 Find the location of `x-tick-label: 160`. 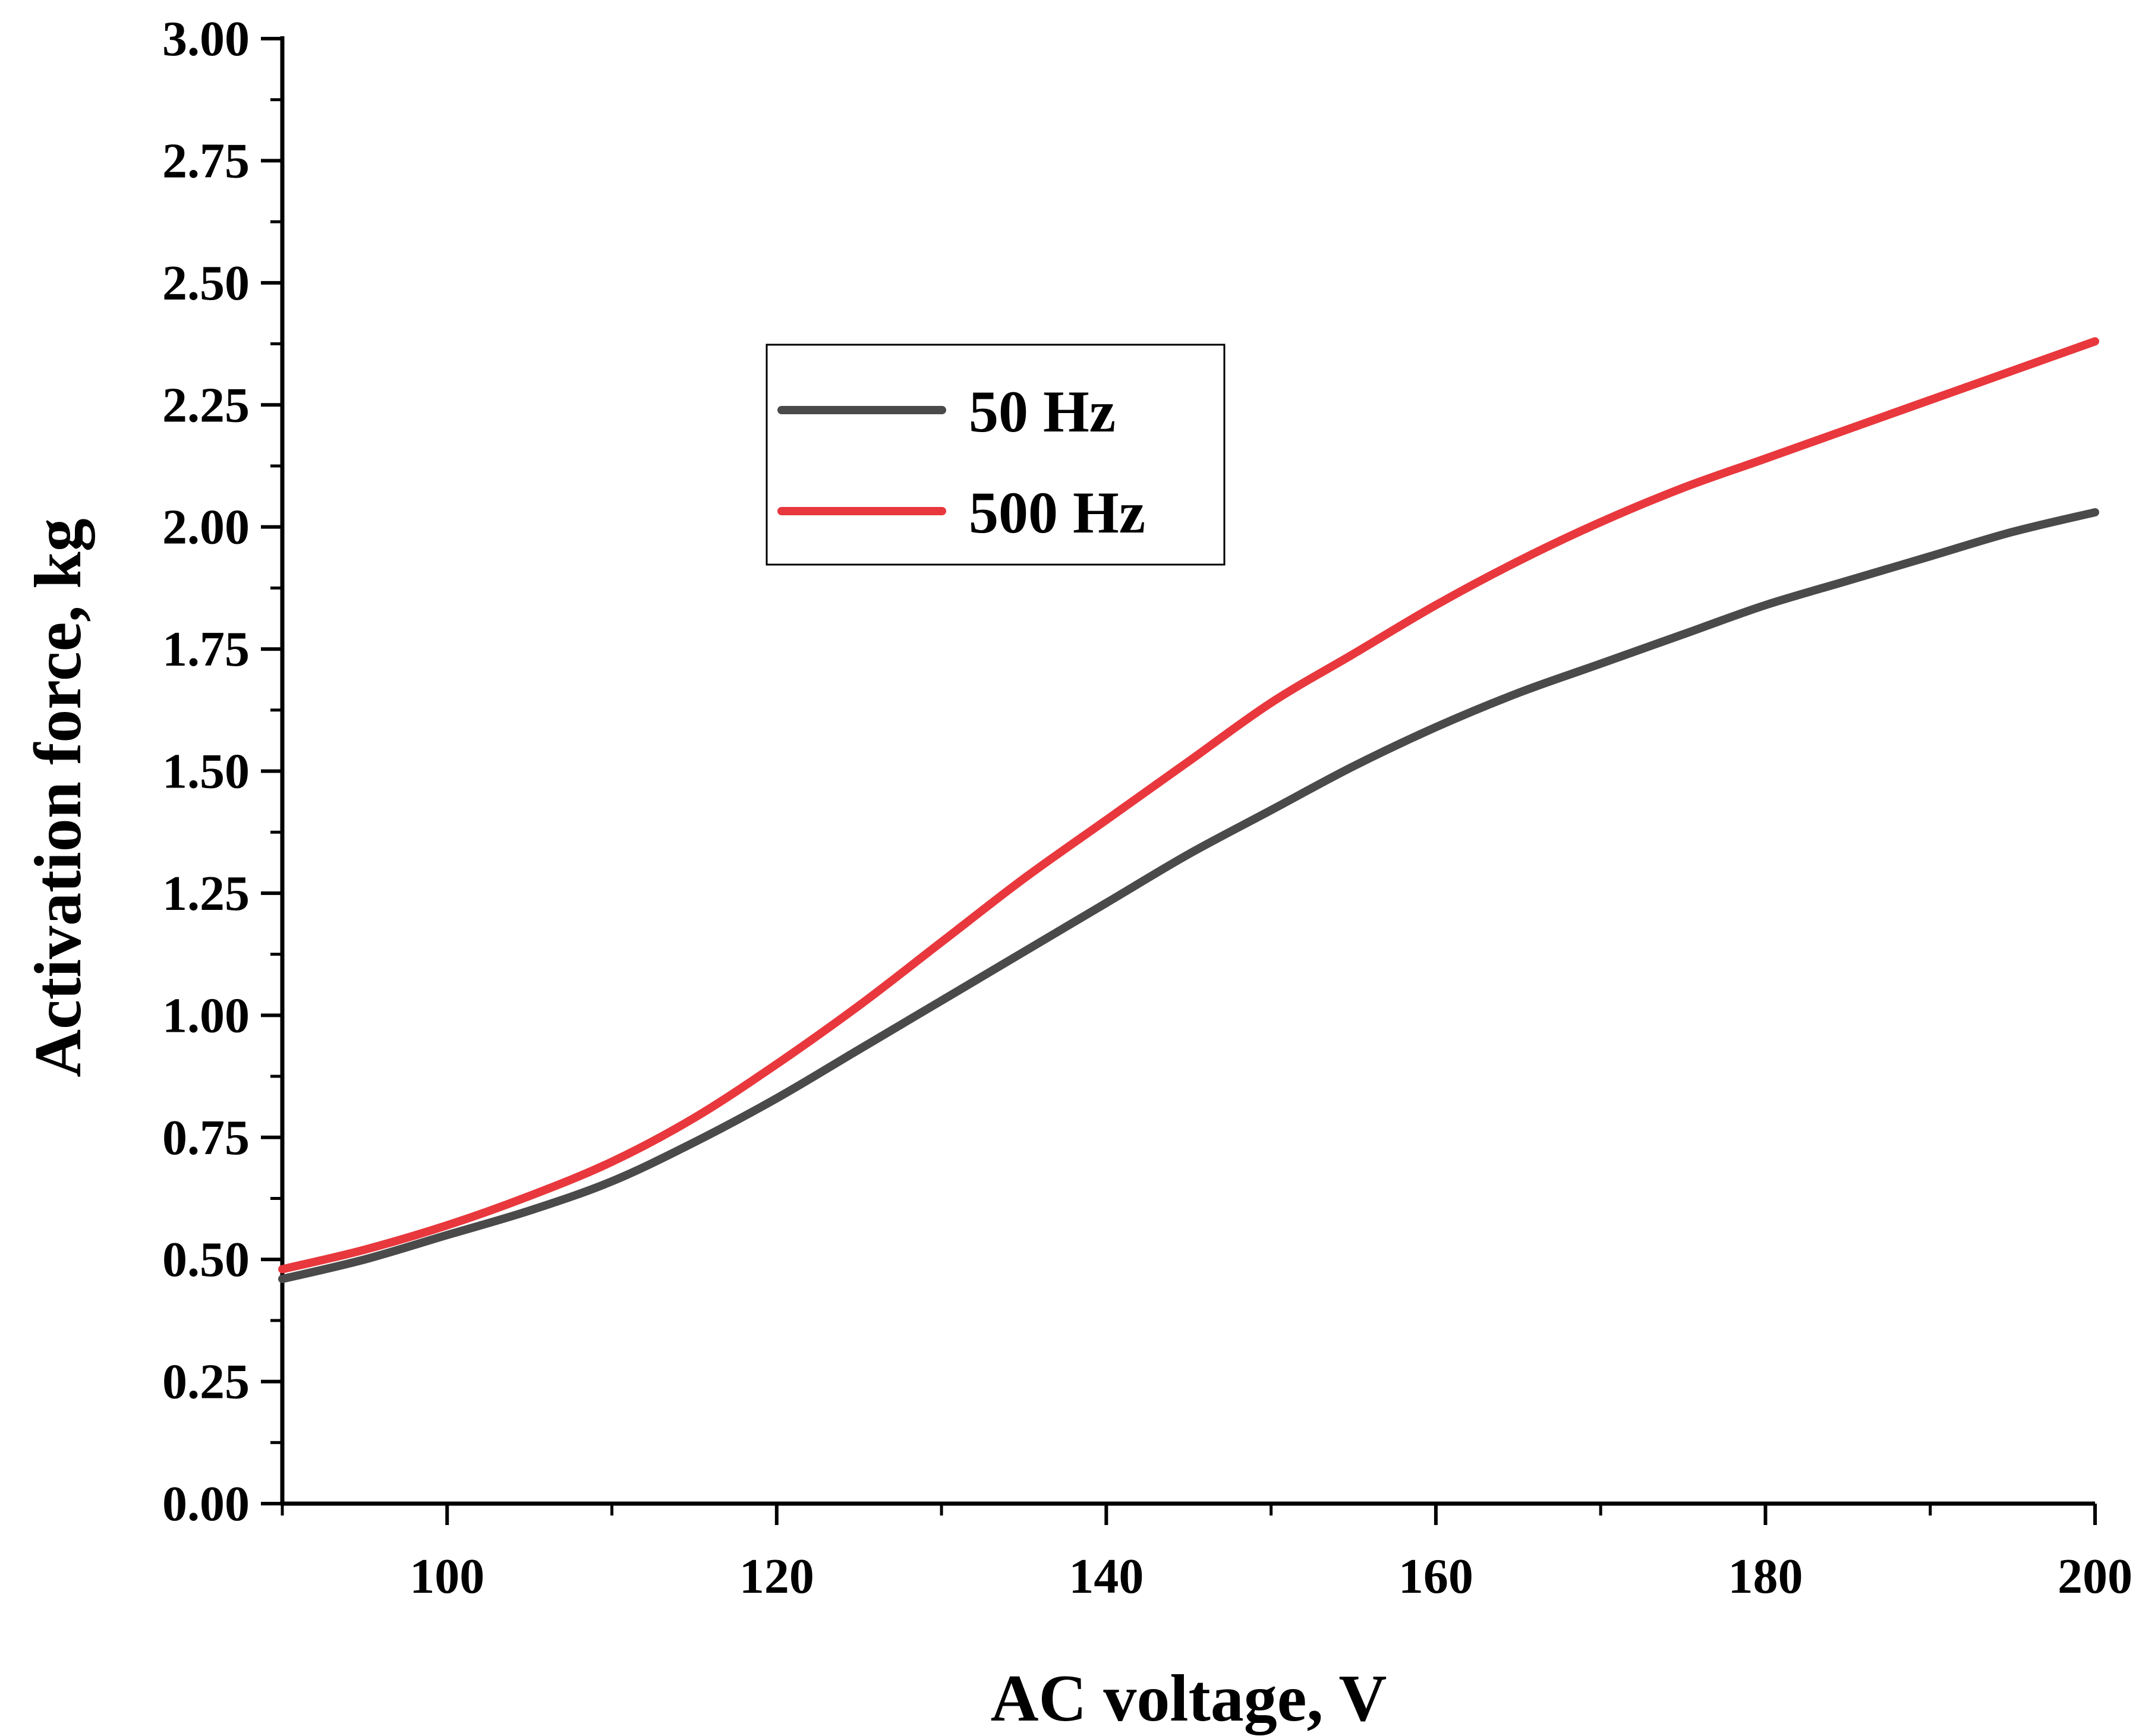

x-tick-label: 160 is located at coordinates (1435, 1576).